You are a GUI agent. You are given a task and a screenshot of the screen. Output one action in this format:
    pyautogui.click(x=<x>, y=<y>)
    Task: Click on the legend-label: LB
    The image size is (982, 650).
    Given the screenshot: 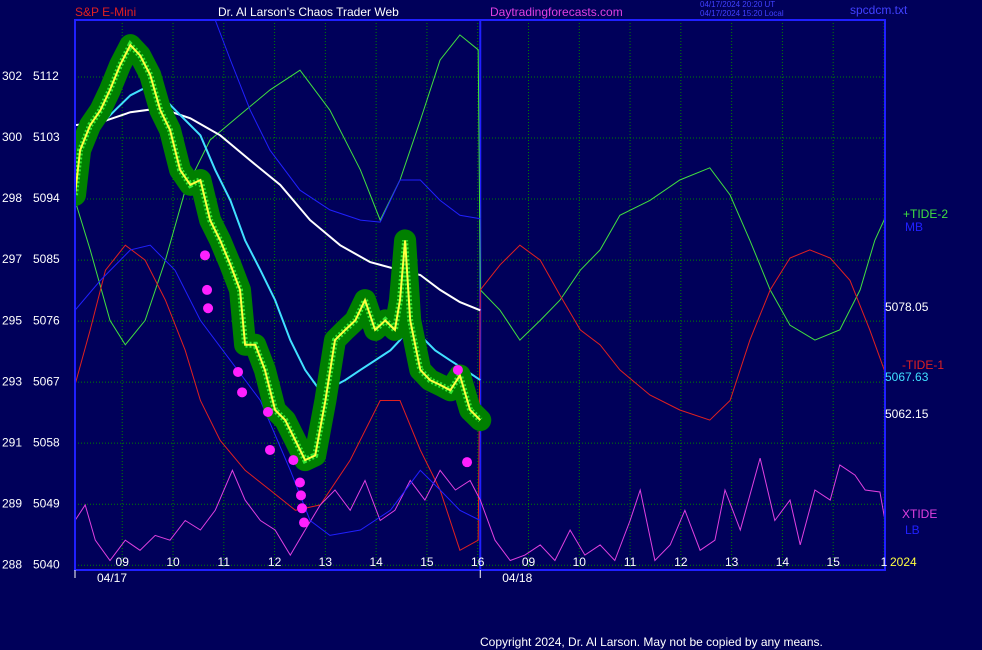 What is the action you would take?
    pyautogui.click(x=912, y=530)
    